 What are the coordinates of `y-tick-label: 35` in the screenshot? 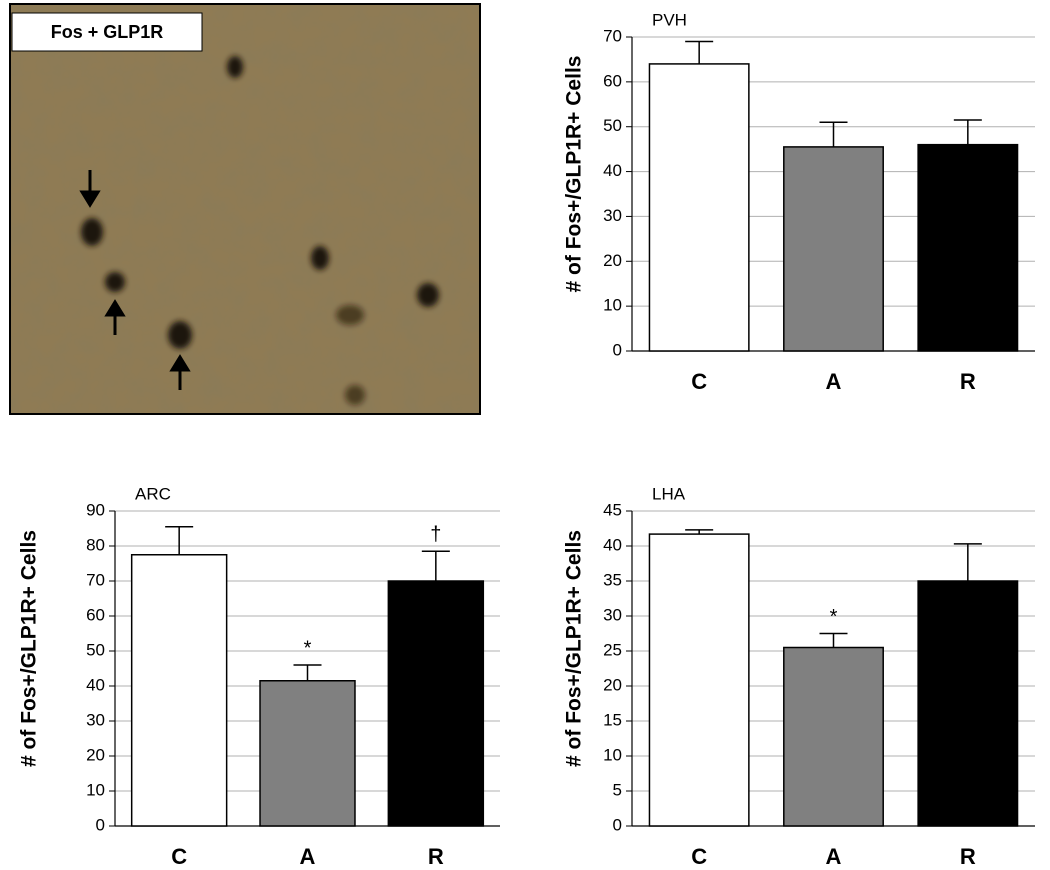 It's located at (612, 579).